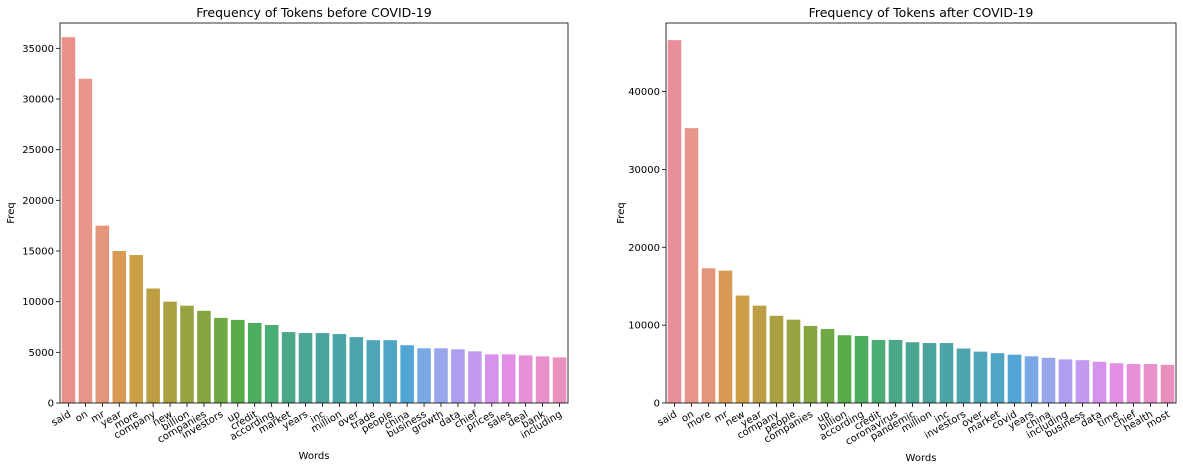 This screenshot has width=1183, height=469. I want to click on y-tick-label: 35000, so click(38, 49).